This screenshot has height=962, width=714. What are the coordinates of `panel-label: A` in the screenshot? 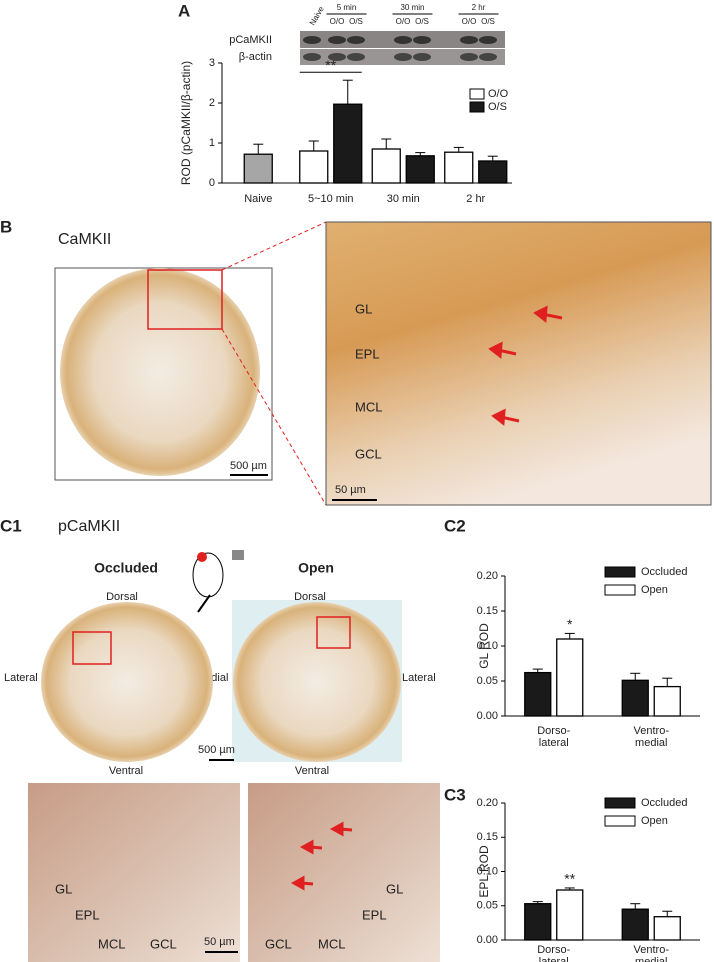 It's located at (184, 10).